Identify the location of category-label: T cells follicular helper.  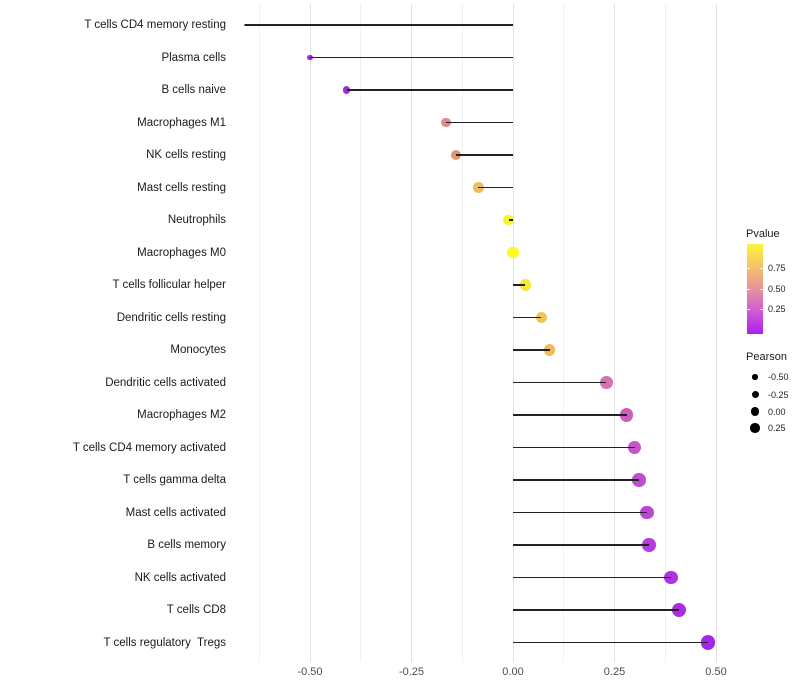
(169, 285).